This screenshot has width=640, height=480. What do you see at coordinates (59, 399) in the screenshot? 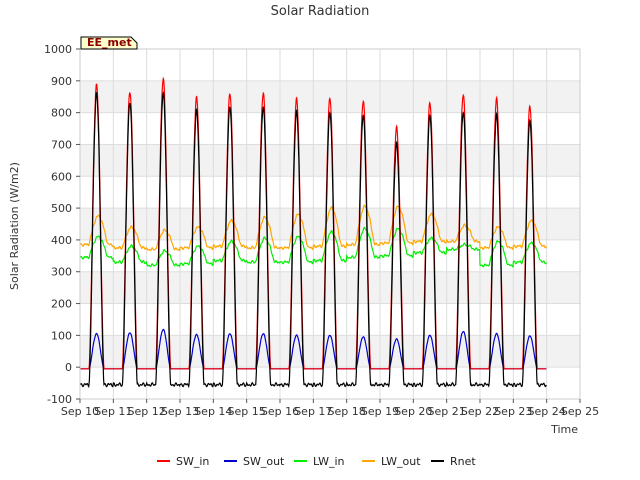
I see `y-tick-label: -100` at bounding box center [59, 399].